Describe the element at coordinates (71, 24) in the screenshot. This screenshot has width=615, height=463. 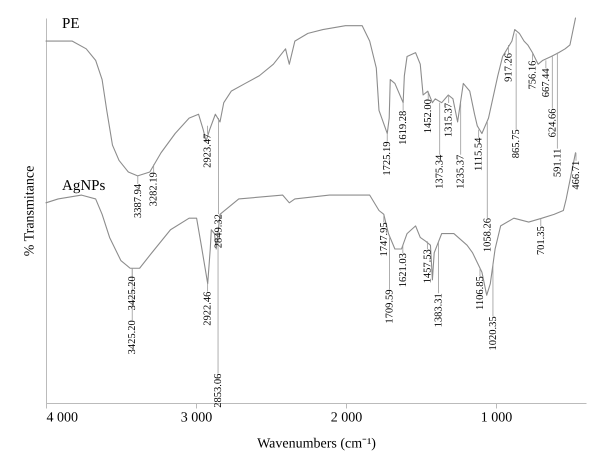
I see `series-label: PE` at that location.